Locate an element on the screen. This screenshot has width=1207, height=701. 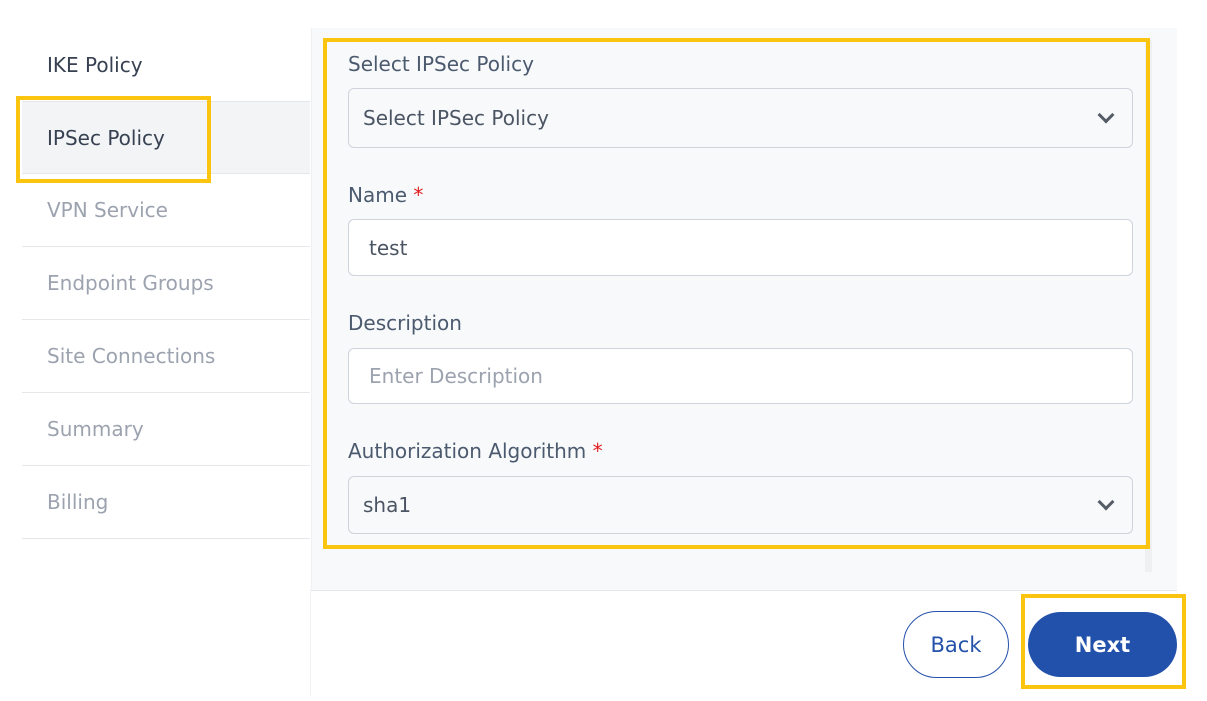
ipsec-policy-select-value: Select IPSec Policy is located at coordinates (456, 118).